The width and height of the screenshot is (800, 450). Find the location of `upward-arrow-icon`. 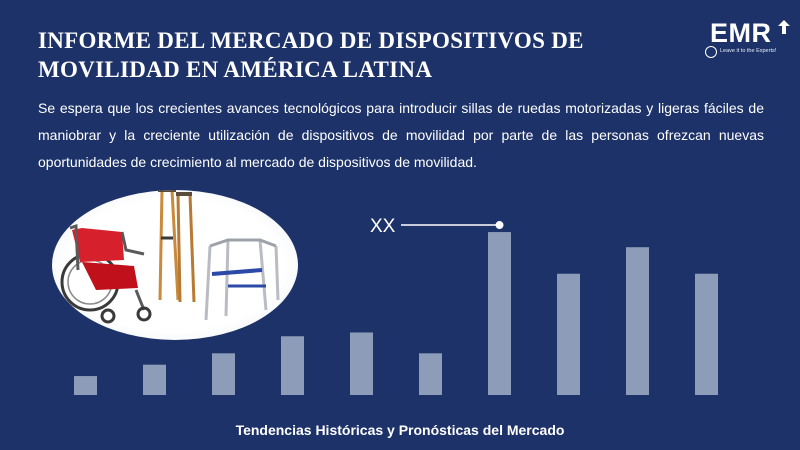

upward-arrow-icon is located at coordinates (784, 27).